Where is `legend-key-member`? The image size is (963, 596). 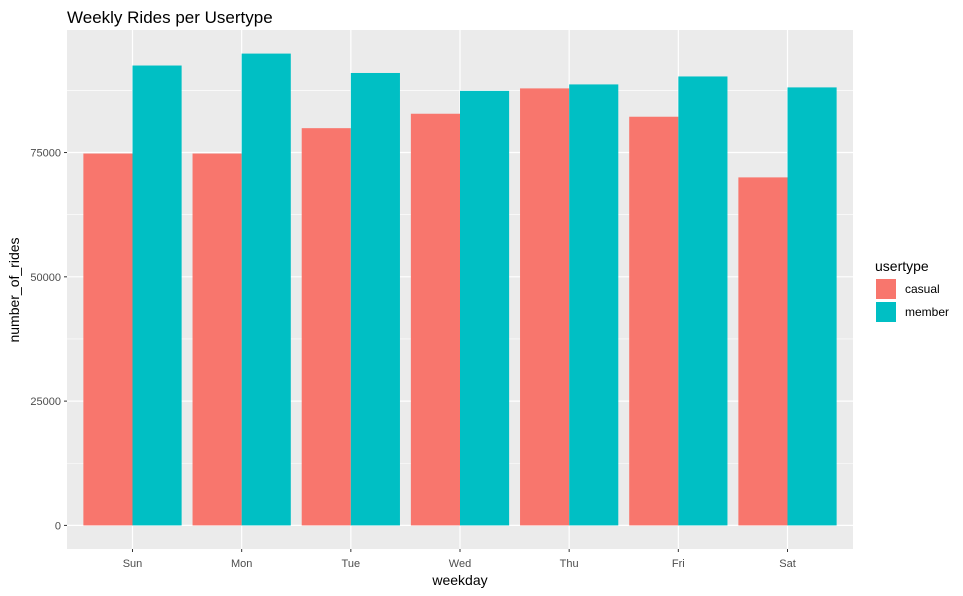
legend-key-member is located at coordinates (886, 312).